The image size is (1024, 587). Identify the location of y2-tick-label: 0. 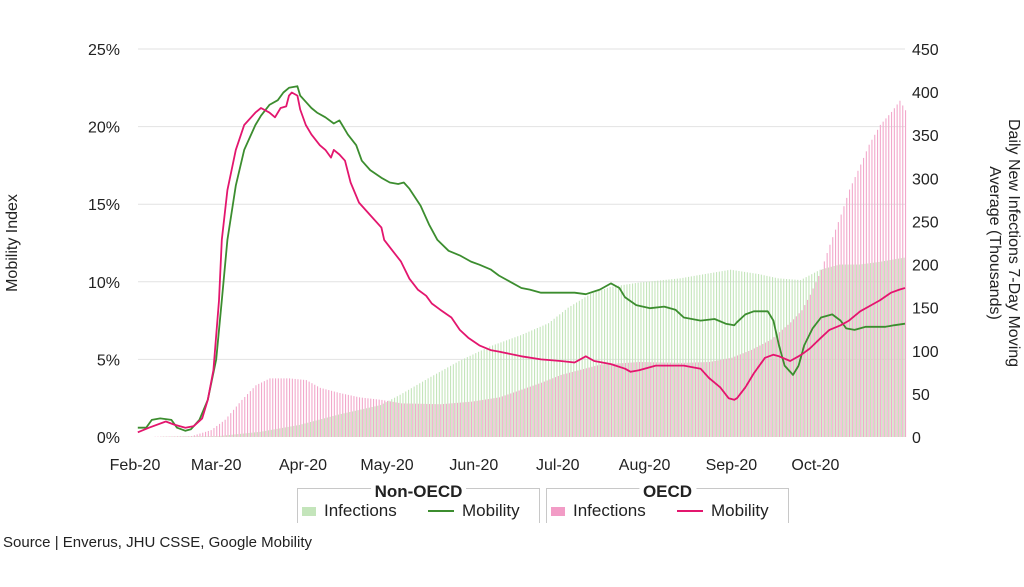
(916, 438).